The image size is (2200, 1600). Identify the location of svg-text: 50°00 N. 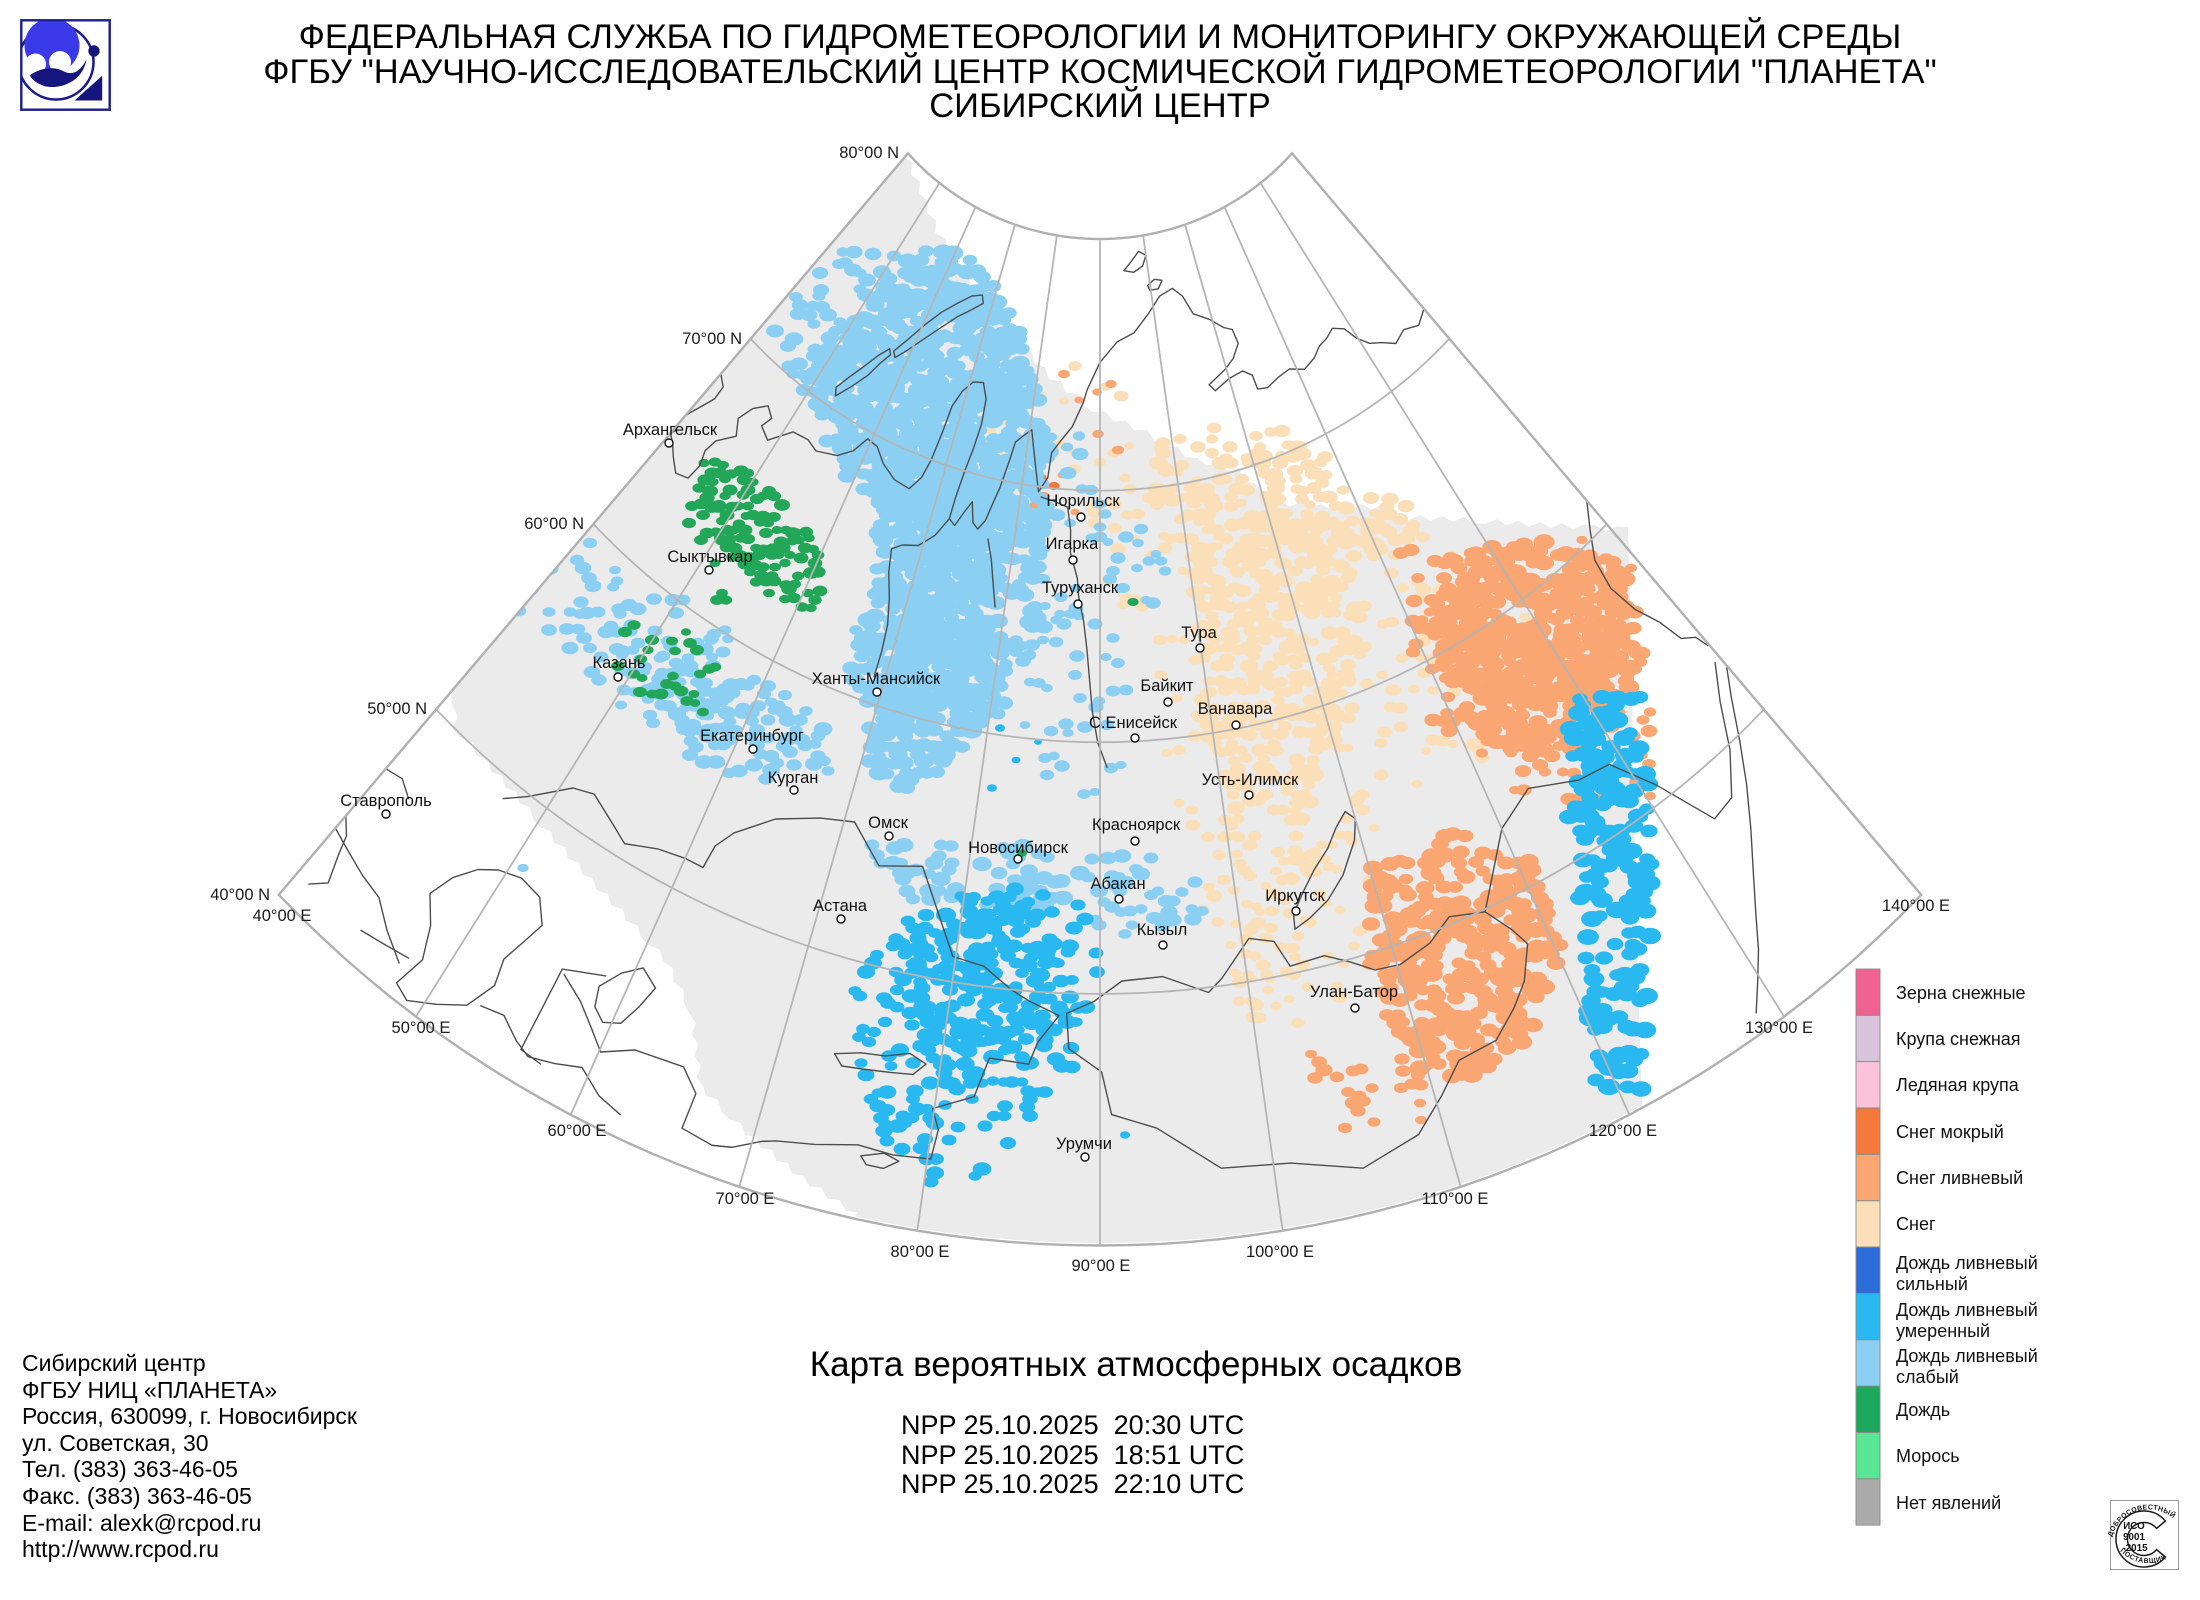
(397, 709).